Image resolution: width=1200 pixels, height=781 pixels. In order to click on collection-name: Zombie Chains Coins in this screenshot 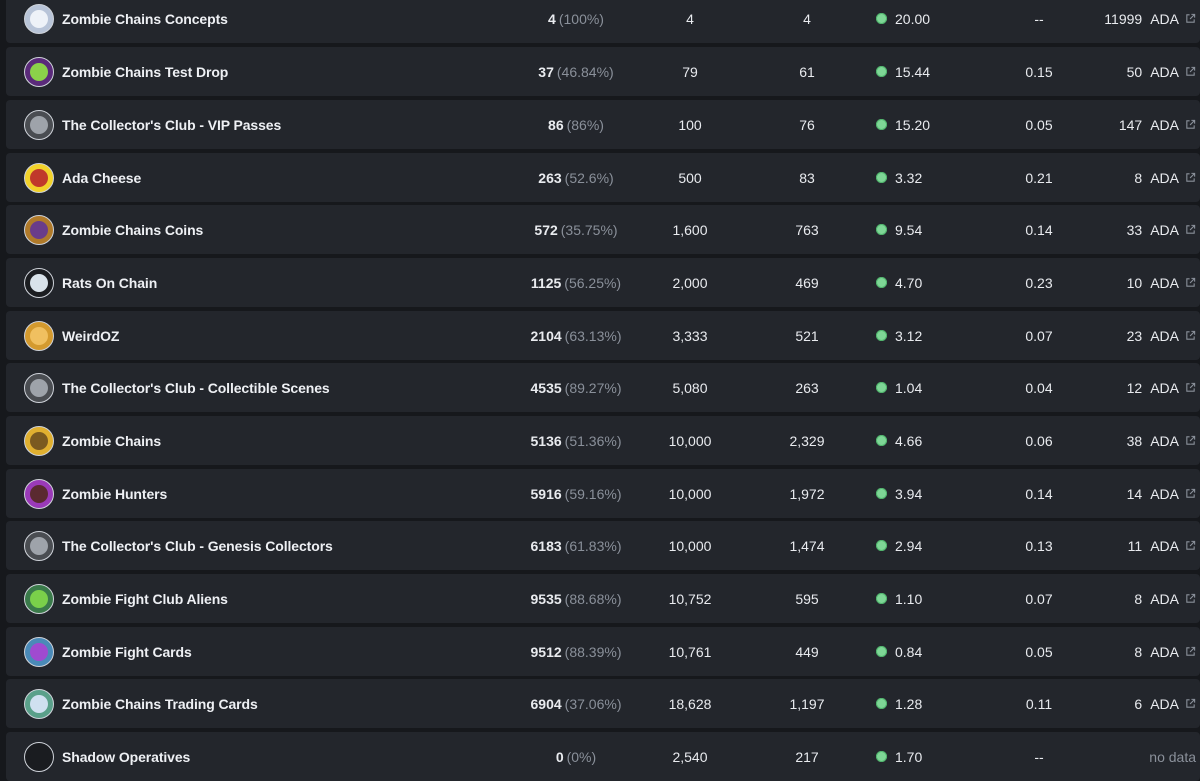, I will do `click(133, 229)`.